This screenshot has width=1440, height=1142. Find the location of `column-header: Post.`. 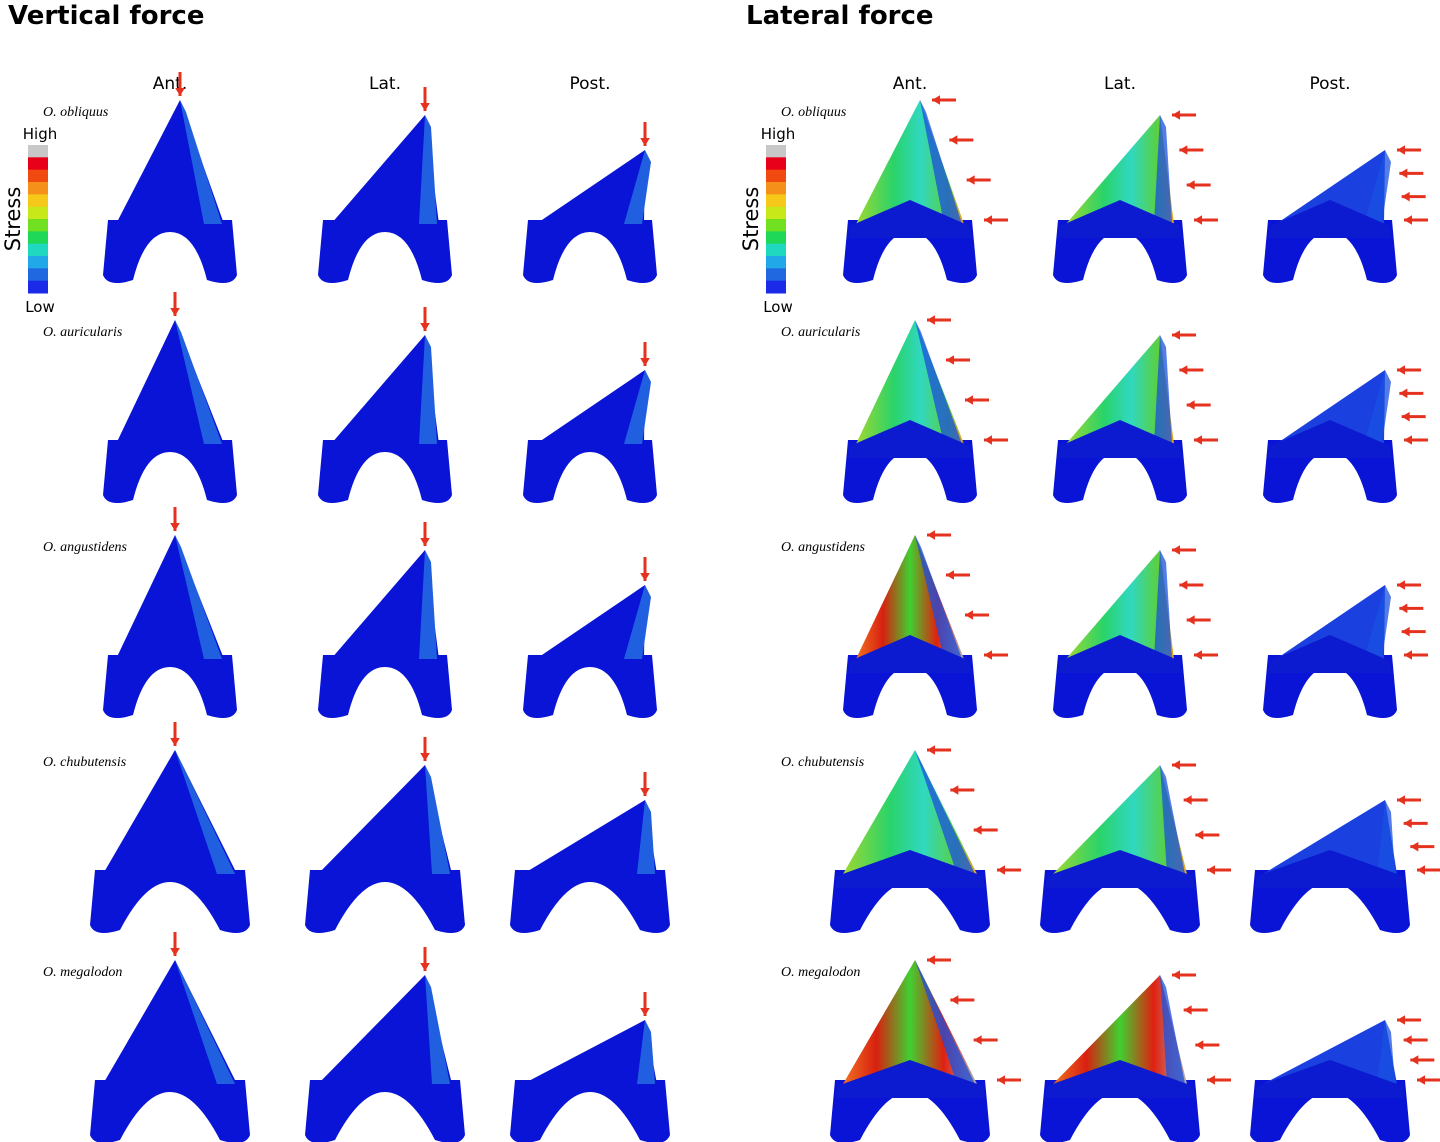

column-header: Post. is located at coordinates (1330, 84).